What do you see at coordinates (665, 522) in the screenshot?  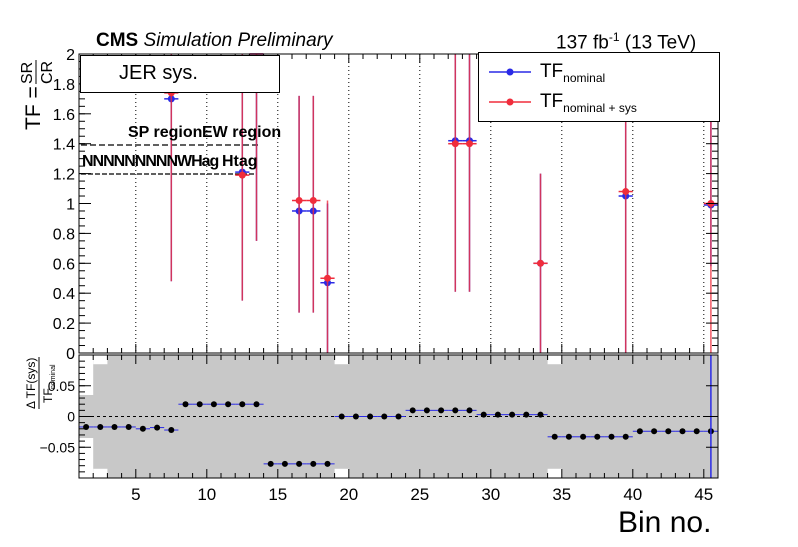 I see `x-axis-title: Bin no.` at bounding box center [665, 522].